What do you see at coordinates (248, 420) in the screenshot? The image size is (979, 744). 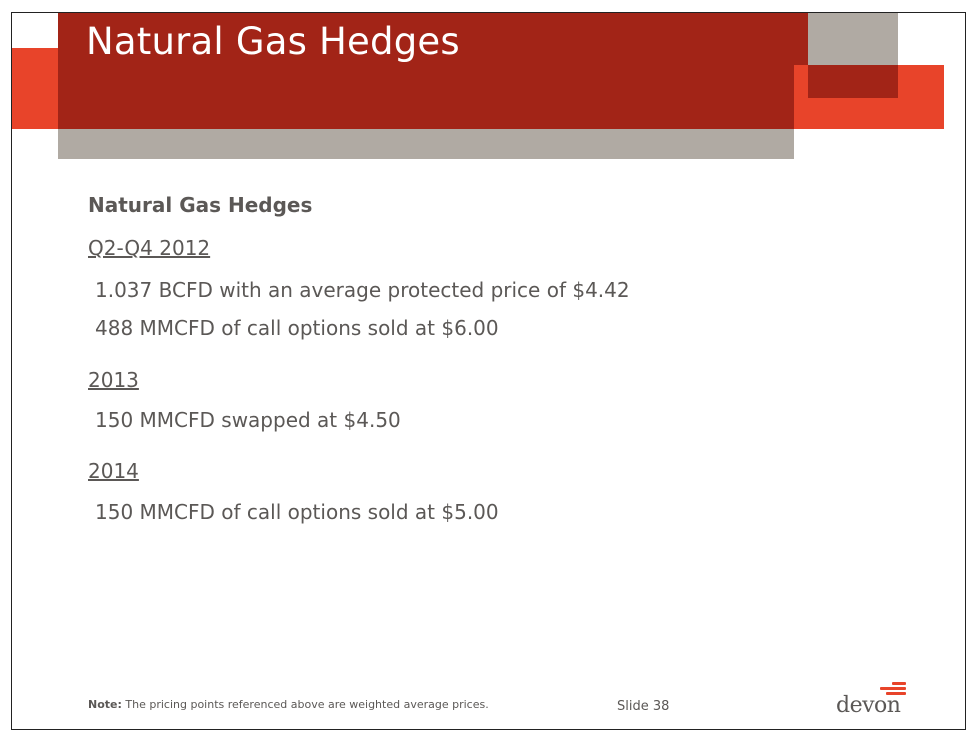 I see `list-item: 150 MMCFD swapped at $4.50` at bounding box center [248, 420].